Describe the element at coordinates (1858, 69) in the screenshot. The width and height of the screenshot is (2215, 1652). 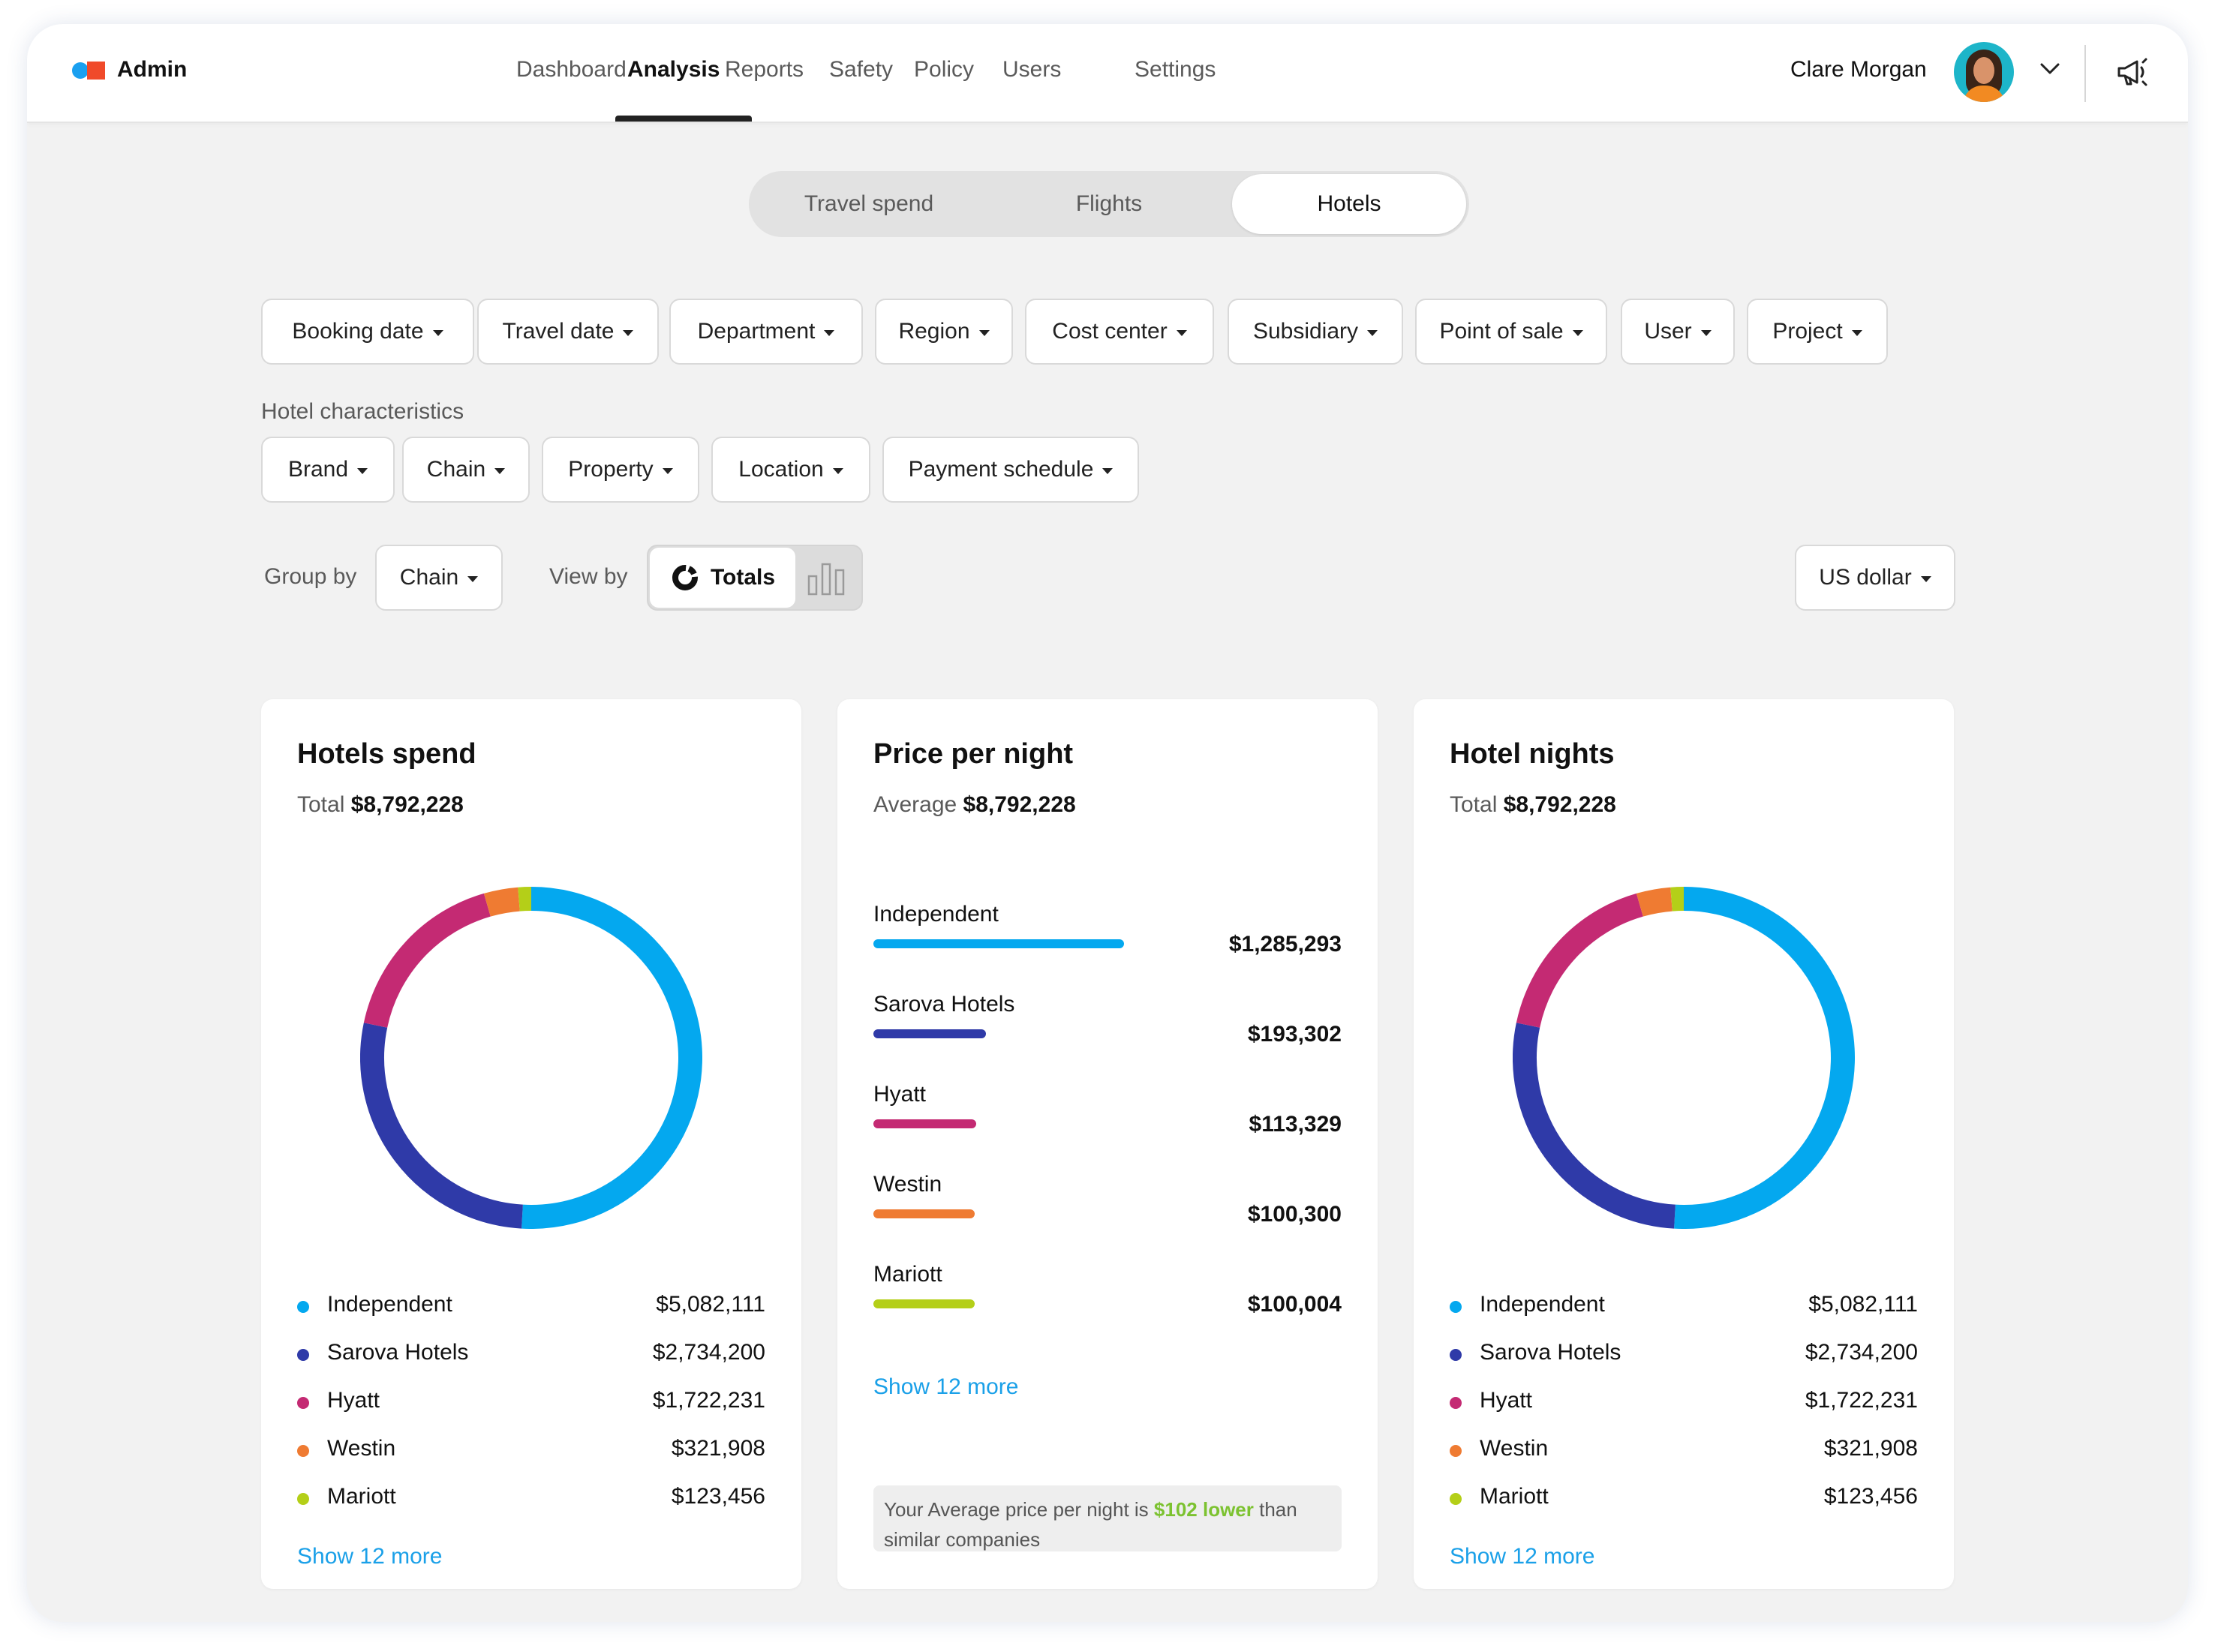
I see `user-name: Clare Morgan` at that location.